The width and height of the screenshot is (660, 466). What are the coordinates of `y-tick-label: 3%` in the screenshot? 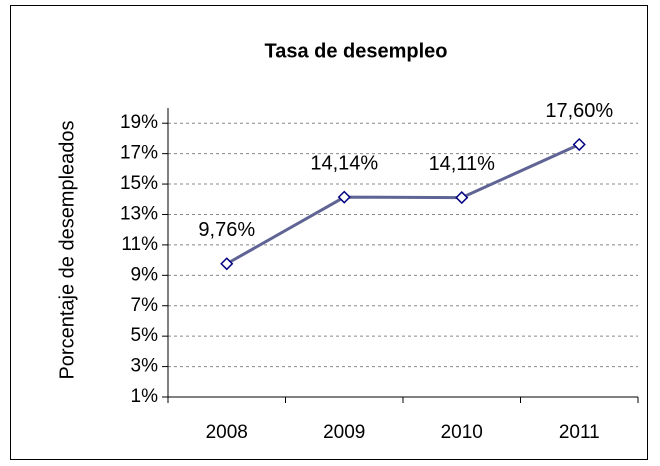 It's located at (145, 366).